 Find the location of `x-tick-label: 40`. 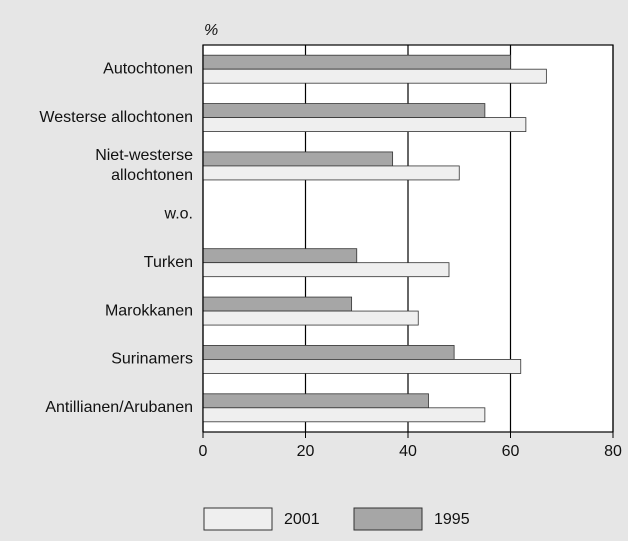

x-tick-label: 40 is located at coordinates (408, 451).